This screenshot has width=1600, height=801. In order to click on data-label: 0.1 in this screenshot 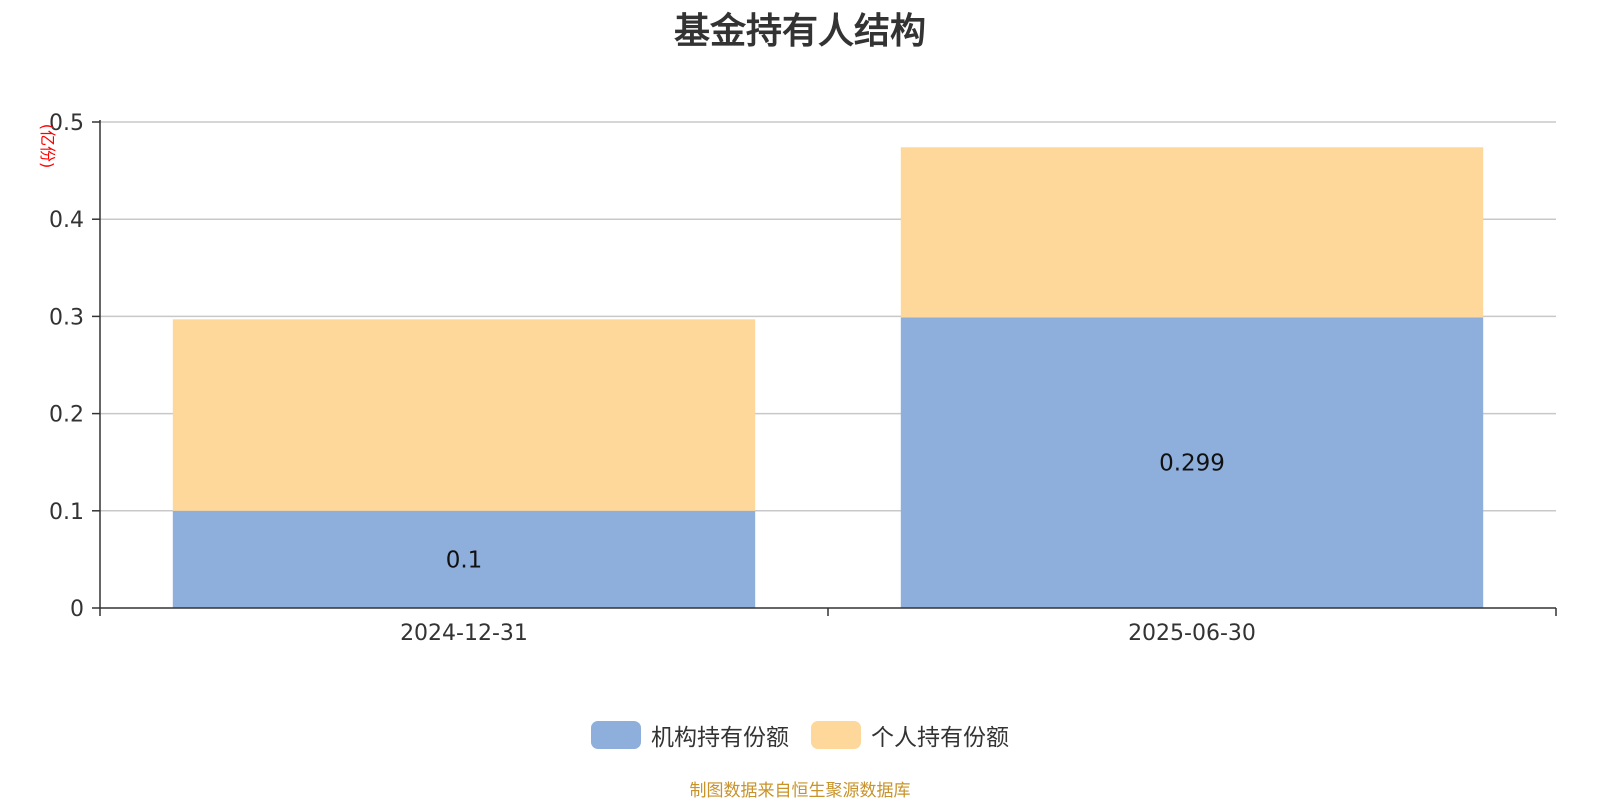, I will do `click(464, 560)`.